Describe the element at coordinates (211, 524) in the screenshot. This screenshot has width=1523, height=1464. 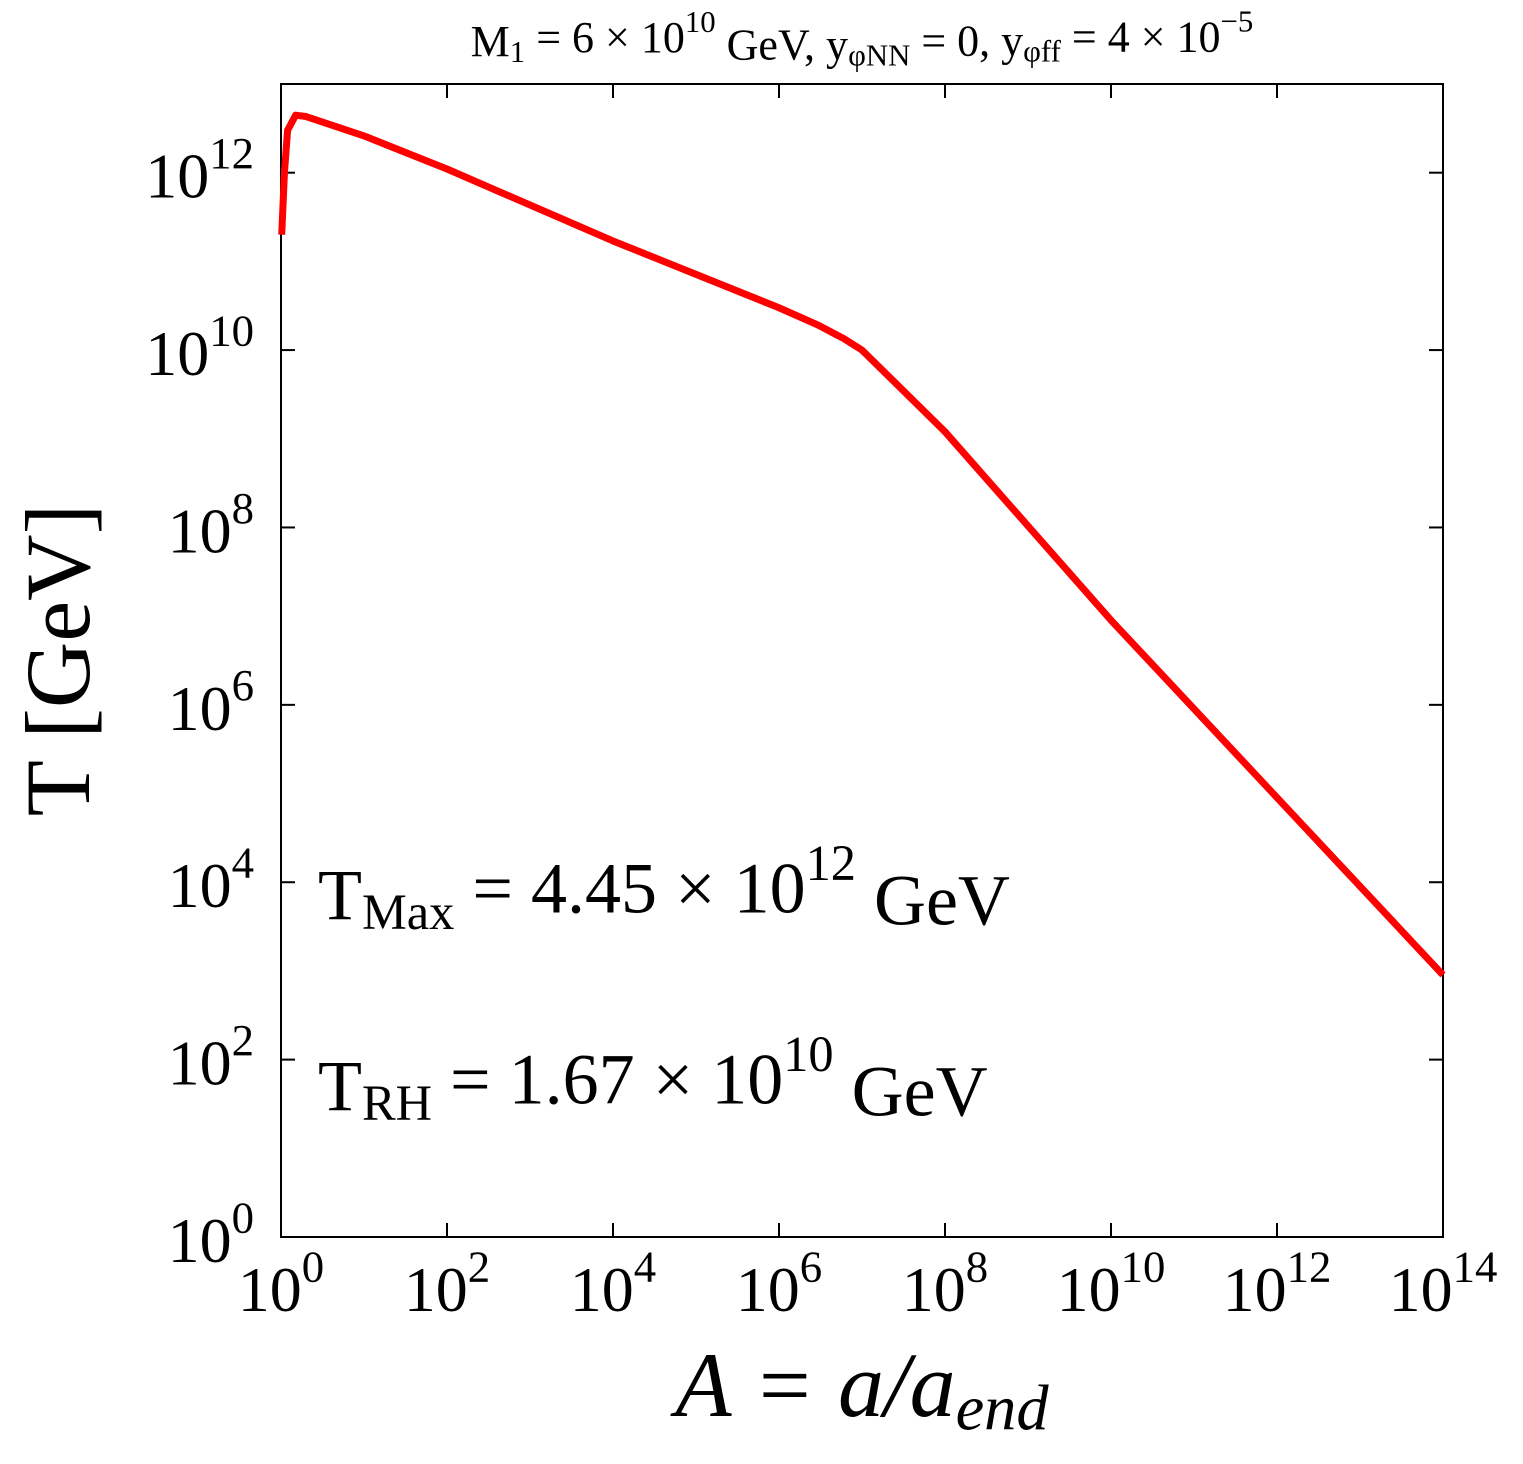
I see `y-tick-label: 10⁸` at that location.